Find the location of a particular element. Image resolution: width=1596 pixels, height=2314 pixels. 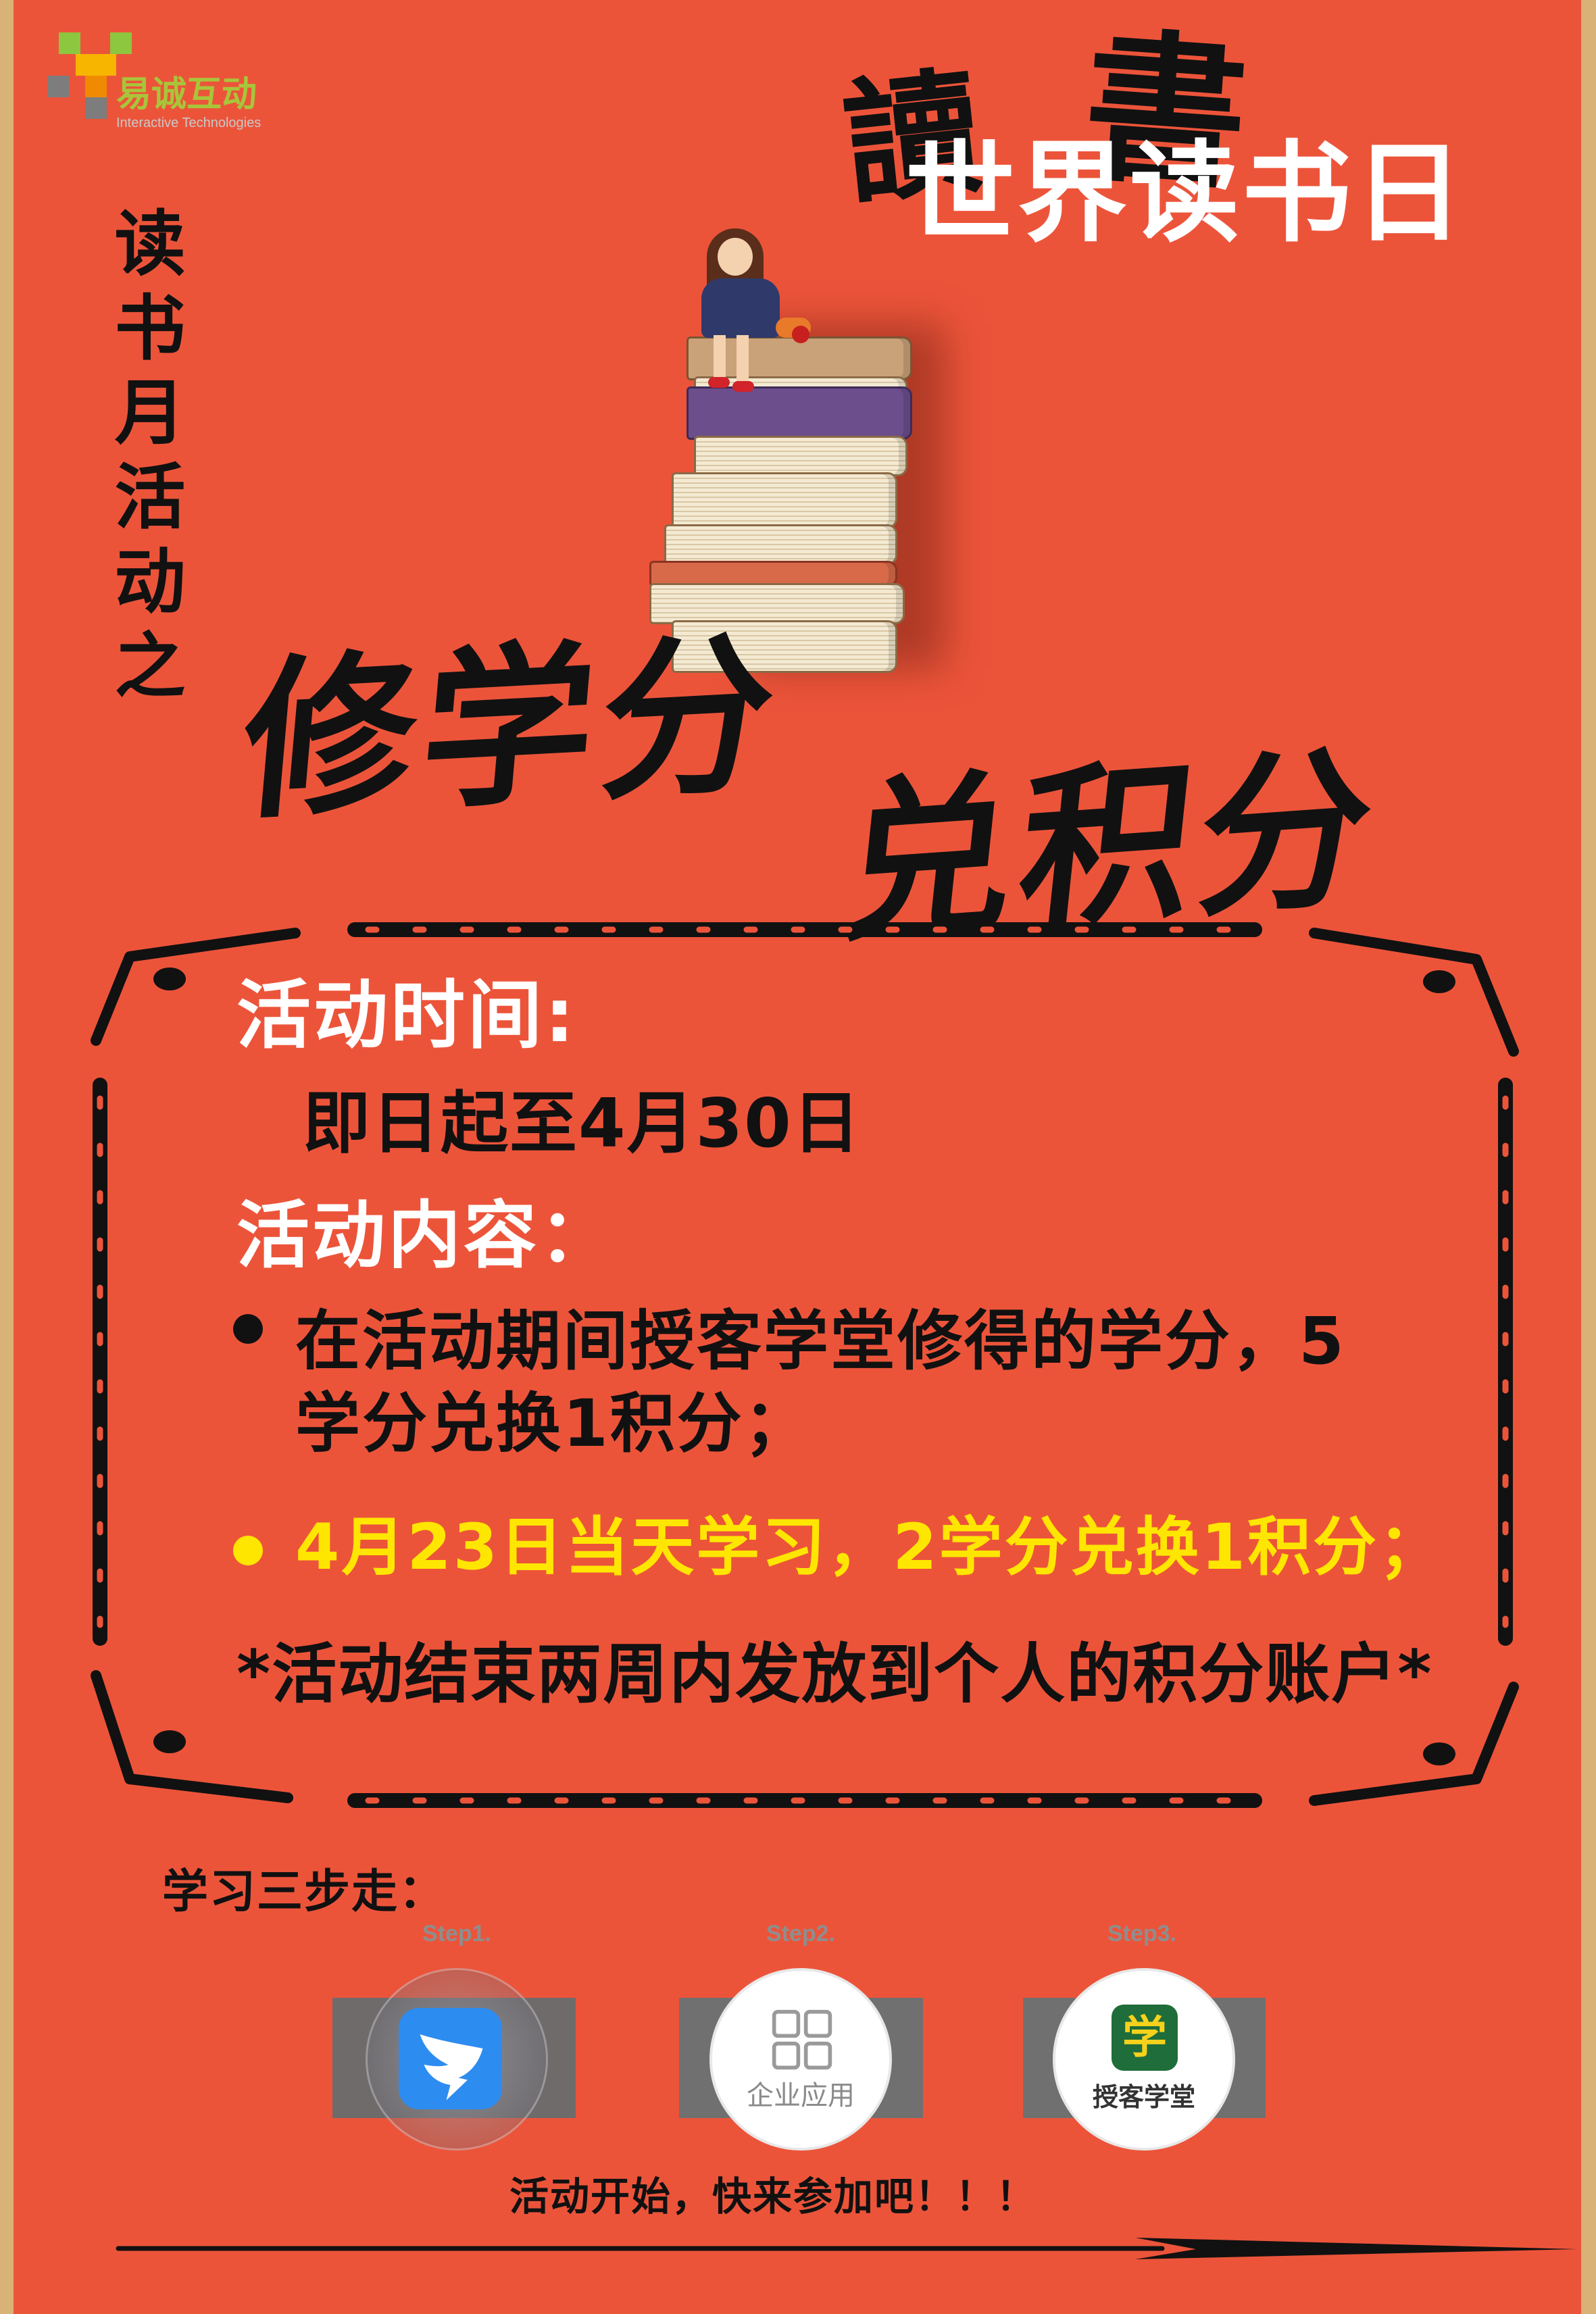

book is located at coordinates (784, 646).